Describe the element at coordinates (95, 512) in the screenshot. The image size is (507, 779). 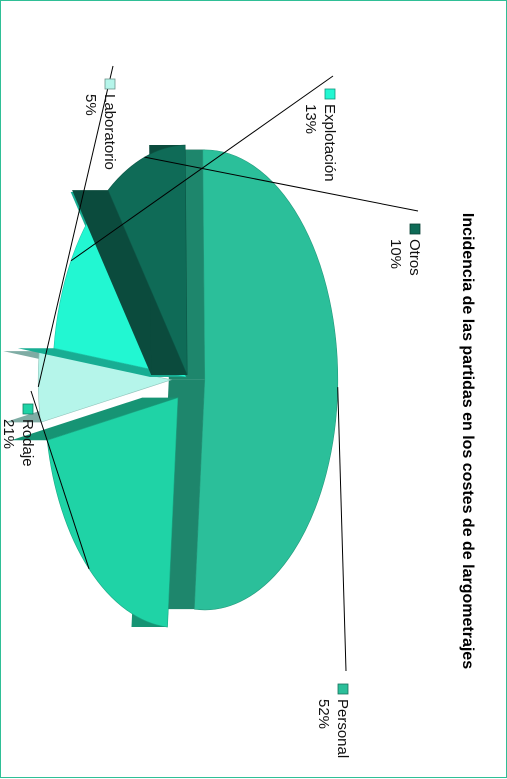
I see `slice-rodaje` at that location.